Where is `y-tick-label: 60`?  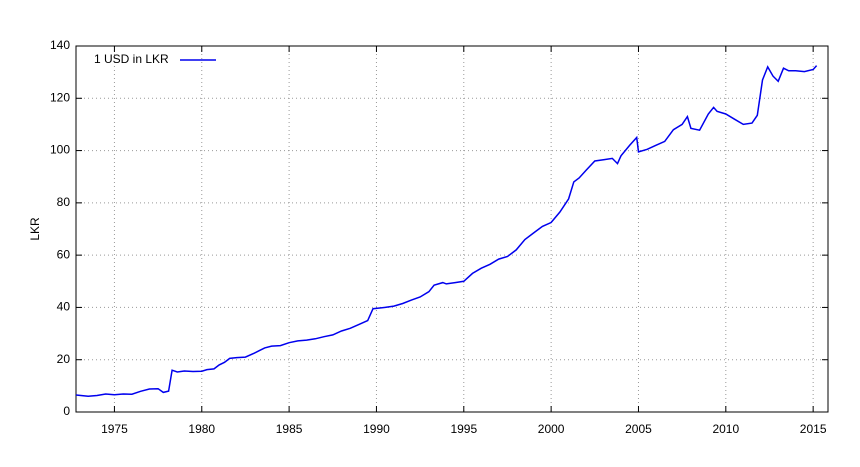 y-tick-label: 60 is located at coordinates (64, 254).